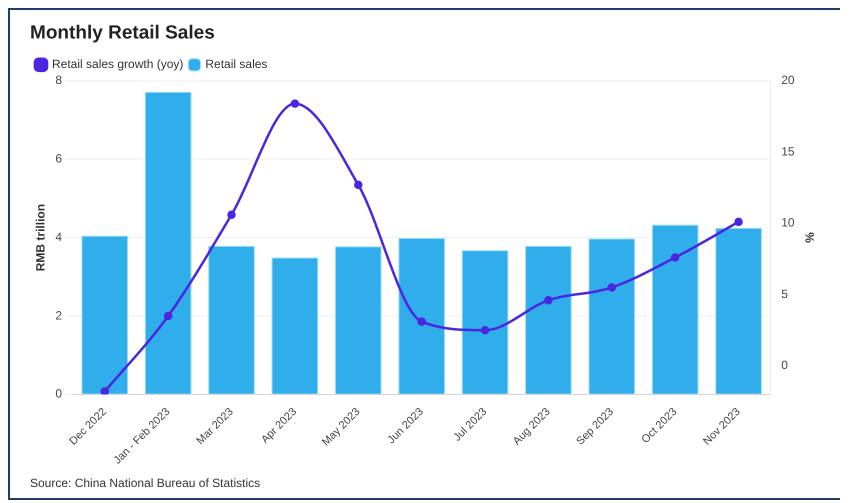 This screenshot has height=503, width=850. What do you see at coordinates (58, 315) in the screenshot?
I see `y-tick-label: 2` at bounding box center [58, 315].